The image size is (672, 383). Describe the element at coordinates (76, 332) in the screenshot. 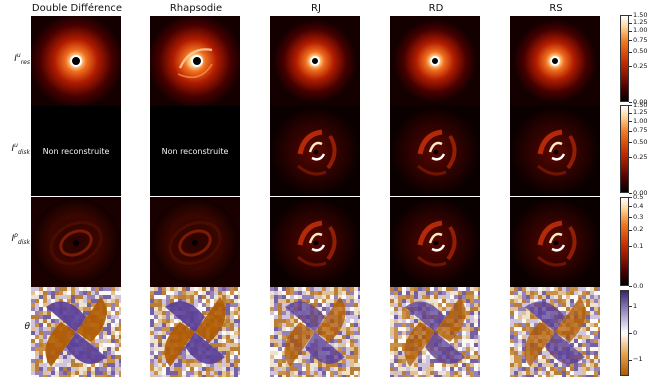

I see `panel-theta-double-difference` at that location.